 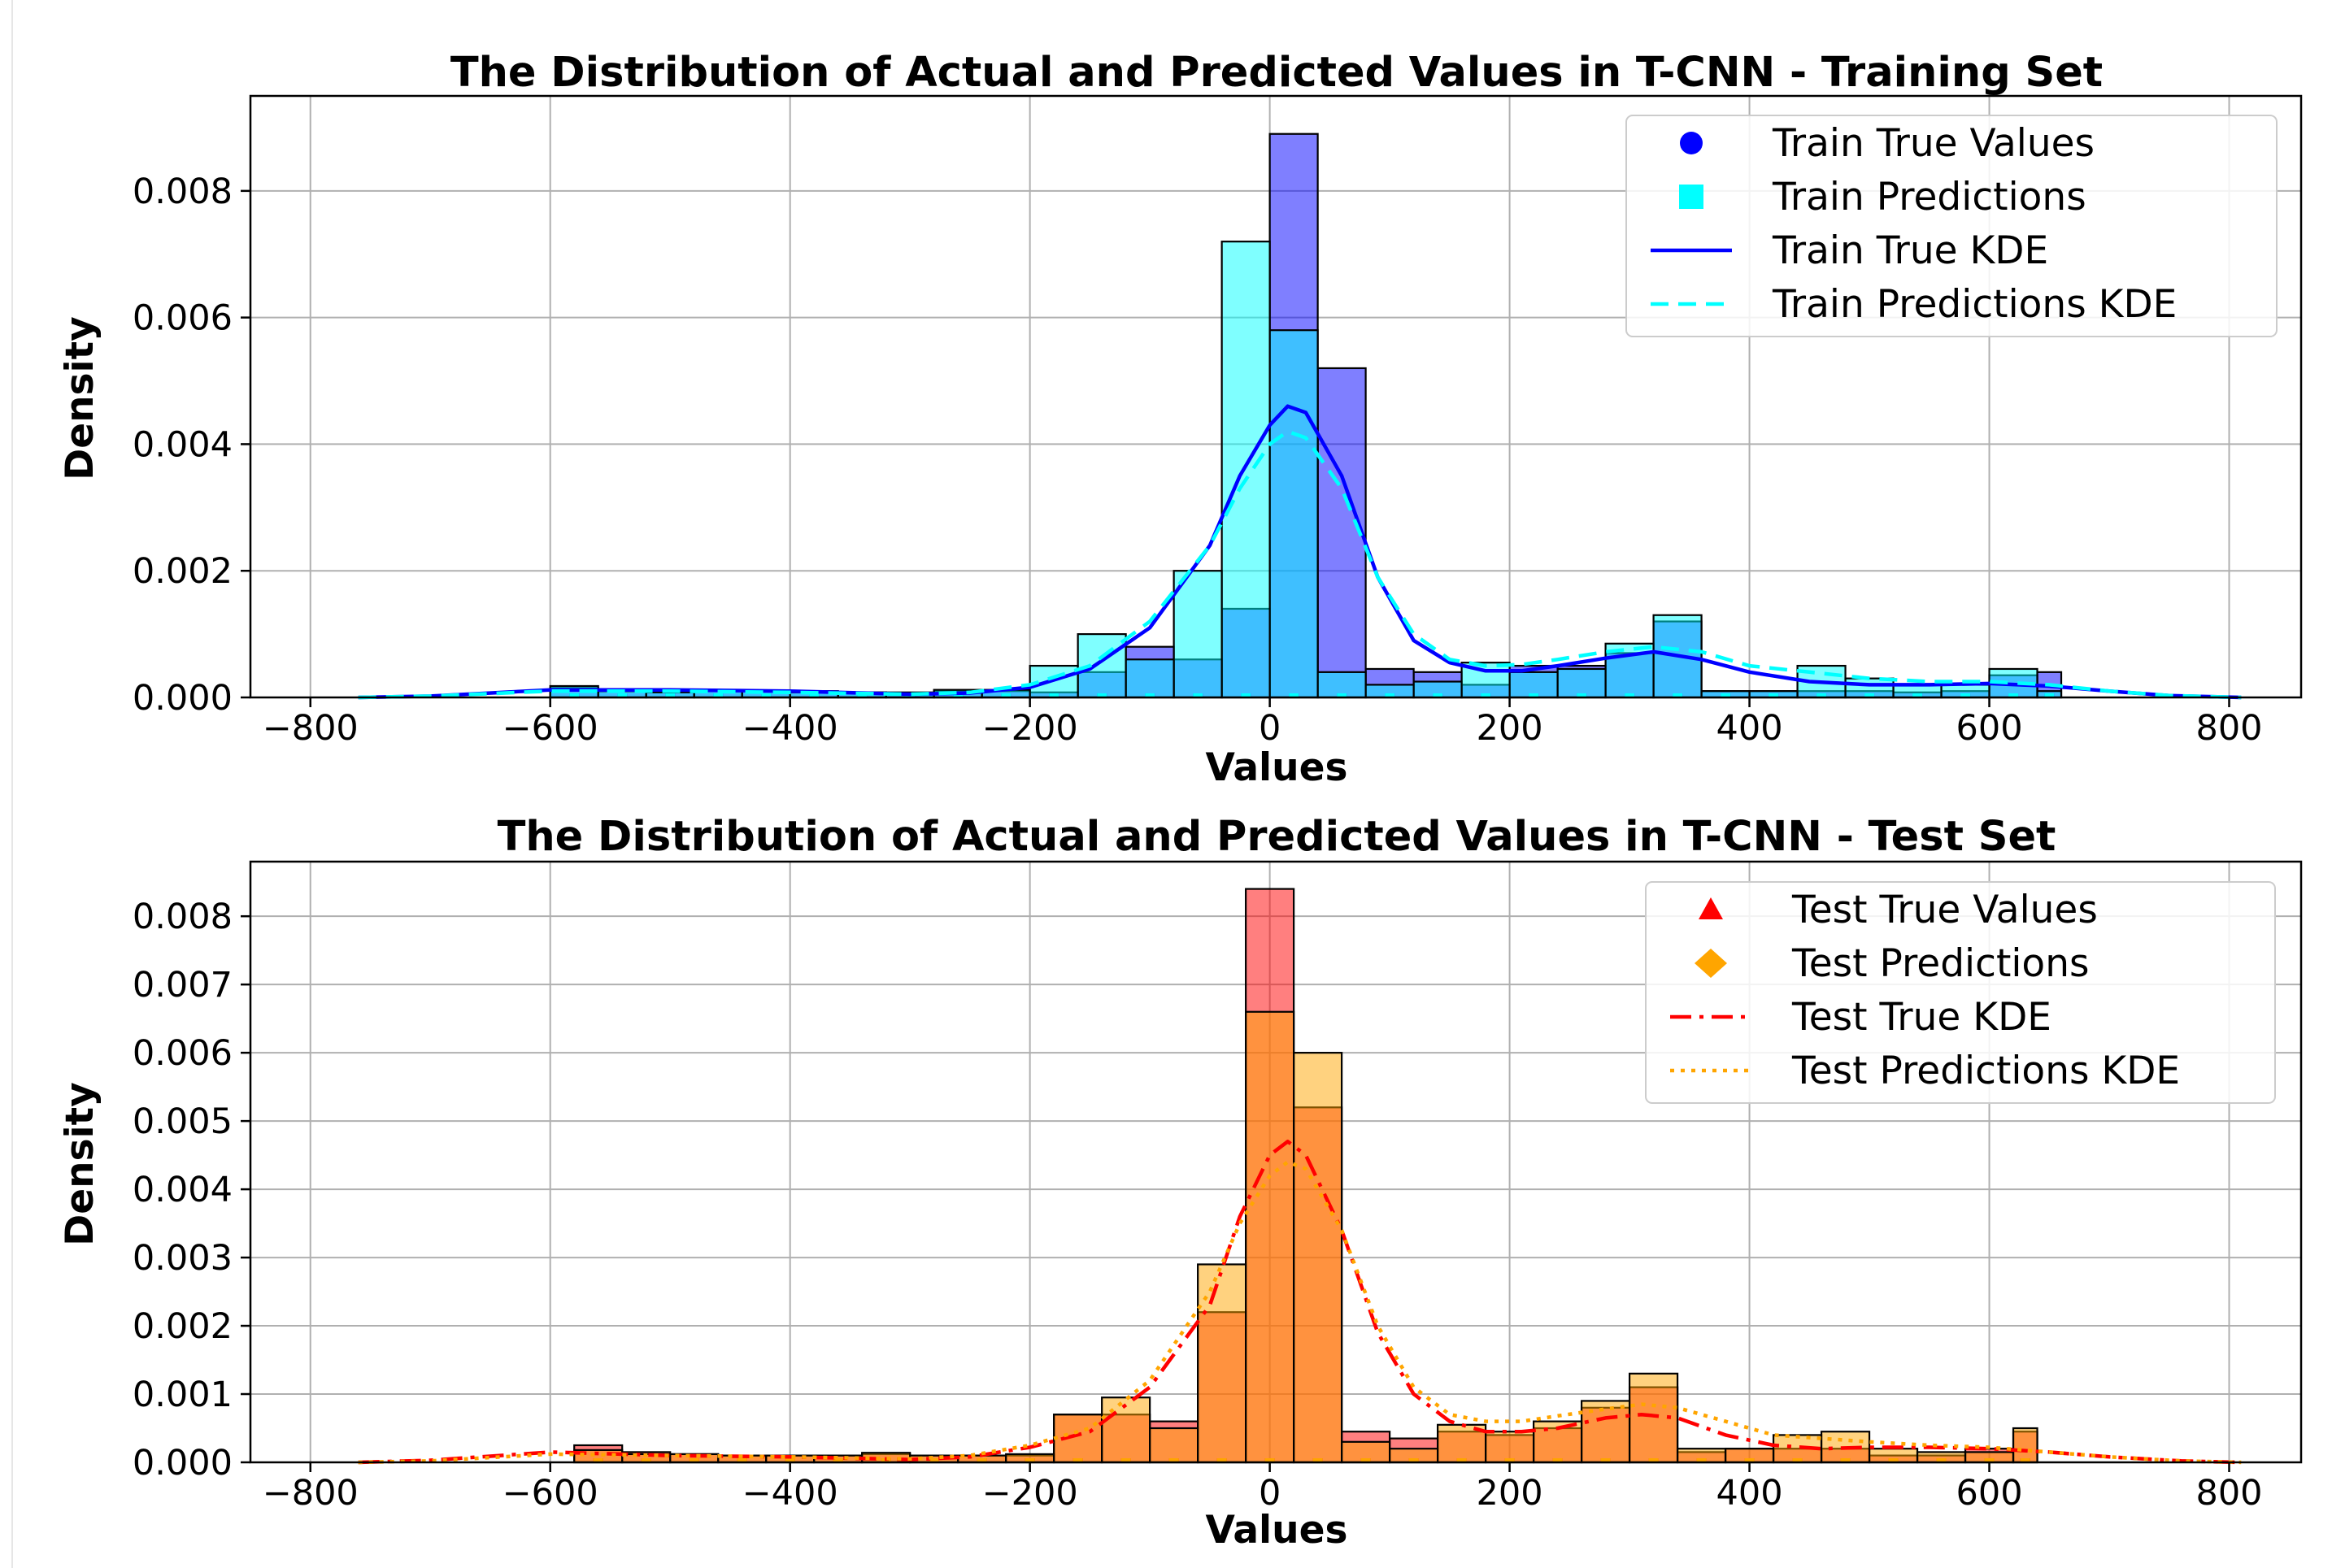 I want to click on training-chart-xlabel: Values, so click(x=1277, y=767).